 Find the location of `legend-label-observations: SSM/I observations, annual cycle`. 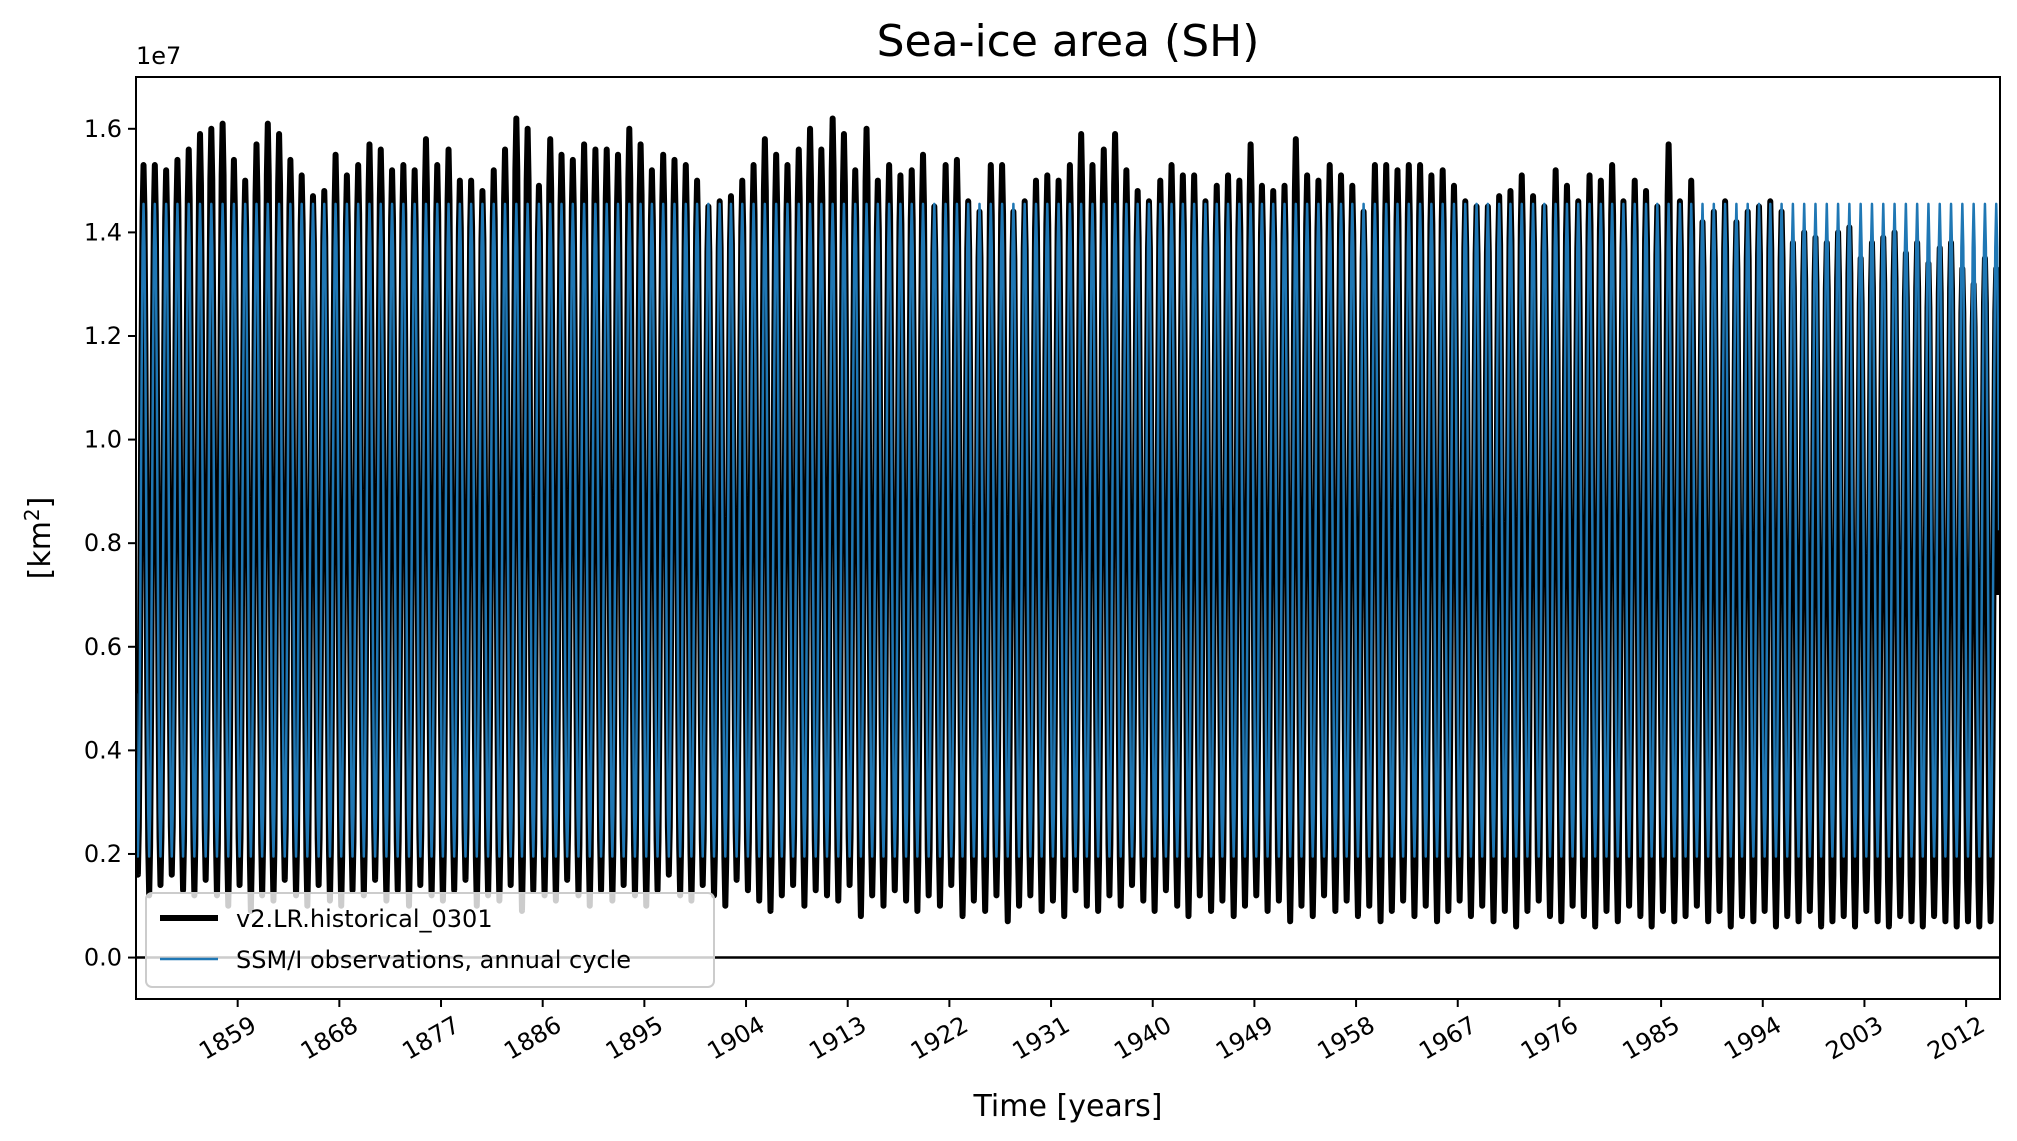

legend-label-observations: SSM/I observations, annual cycle is located at coordinates (433, 960).